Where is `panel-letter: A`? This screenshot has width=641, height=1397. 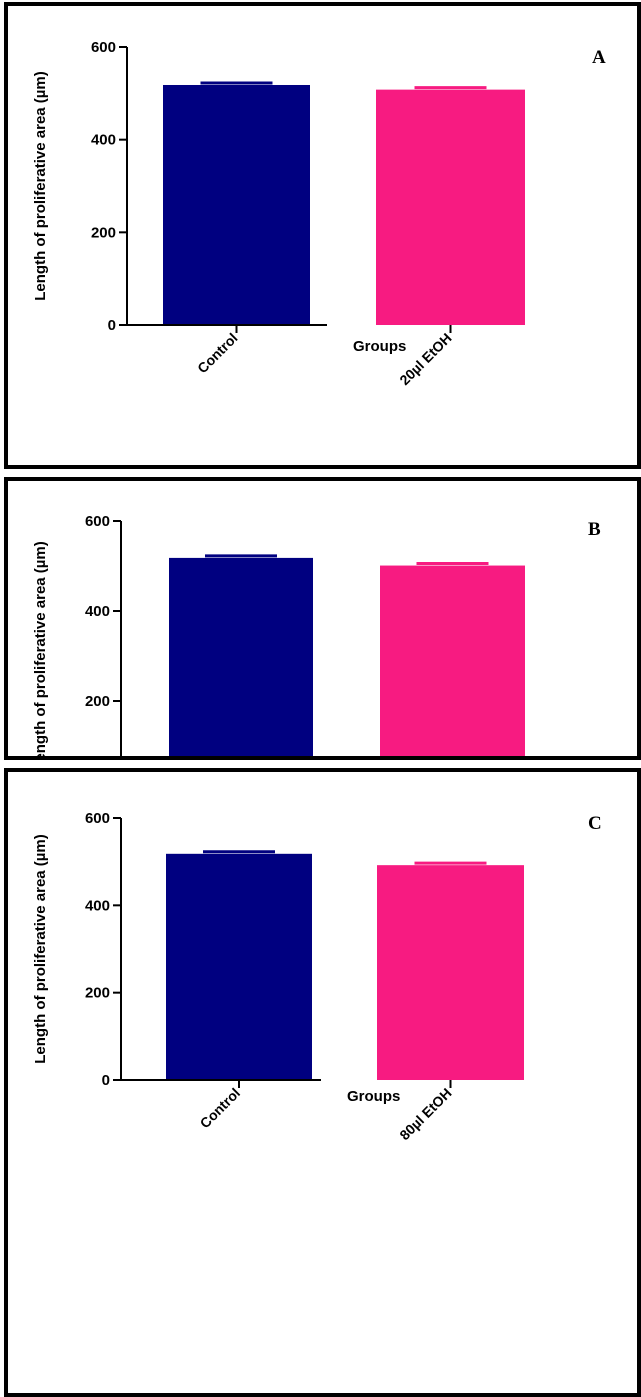
panel-letter: A is located at coordinates (599, 57).